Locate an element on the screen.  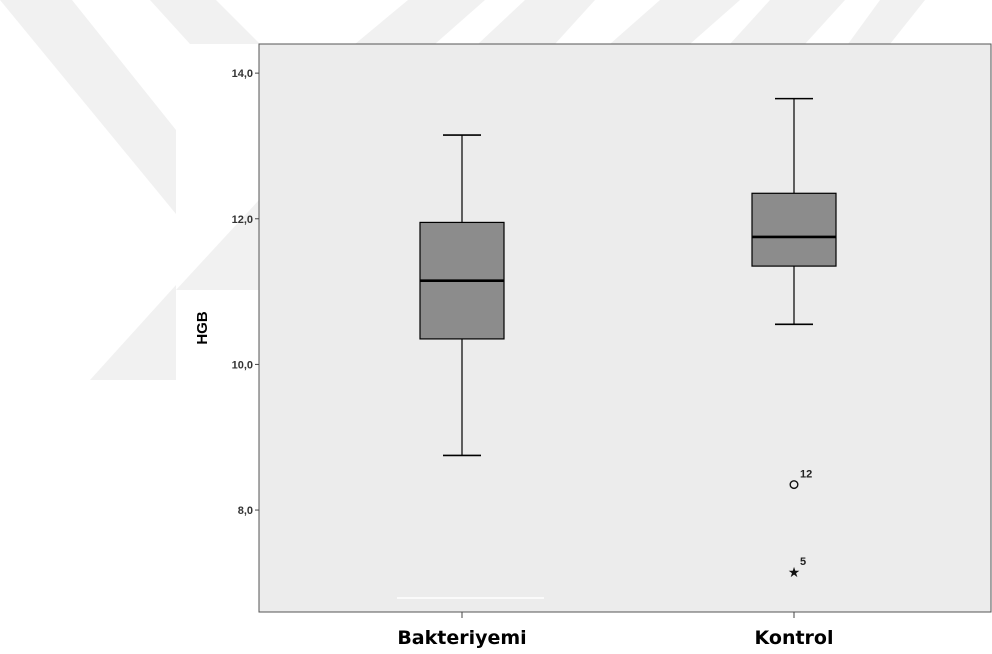
iqr-box is located at coordinates (794, 229).